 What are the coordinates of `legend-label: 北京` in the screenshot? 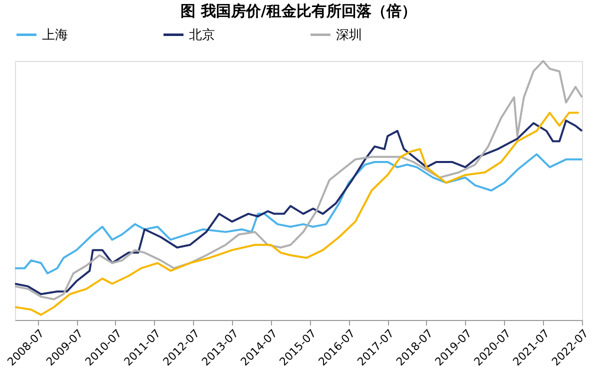 It's located at (202, 35).